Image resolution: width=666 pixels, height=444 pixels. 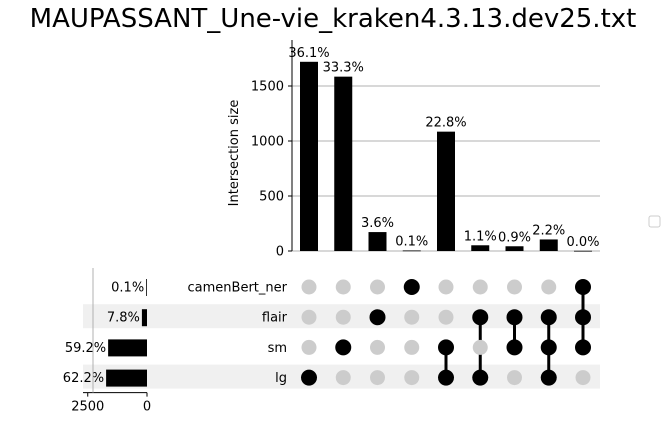 I want to click on set-size-bars: 0.1% 7.8%59.2% 62.2%, so click(x=105, y=333).